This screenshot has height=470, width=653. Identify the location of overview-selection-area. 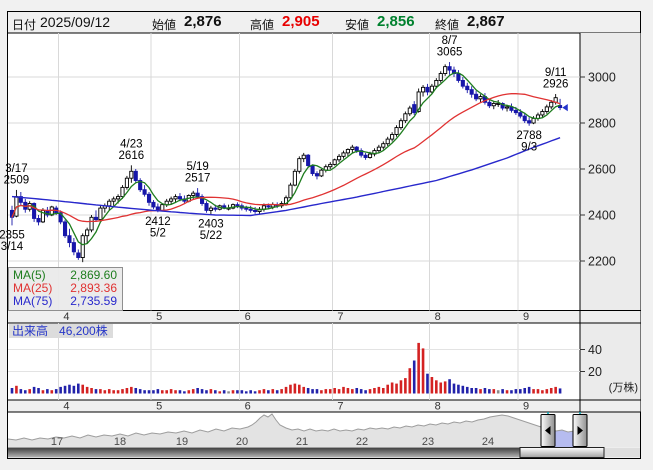
(294, 430).